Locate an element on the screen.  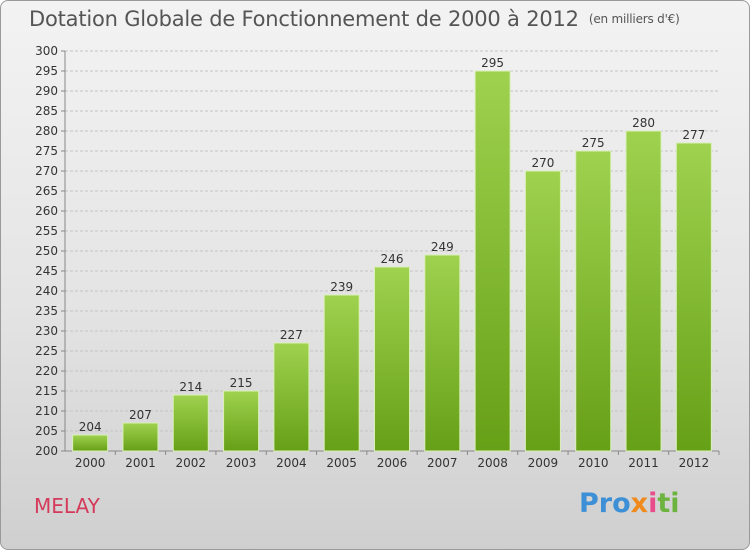
data-label-2003: 215 is located at coordinates (241, 383).